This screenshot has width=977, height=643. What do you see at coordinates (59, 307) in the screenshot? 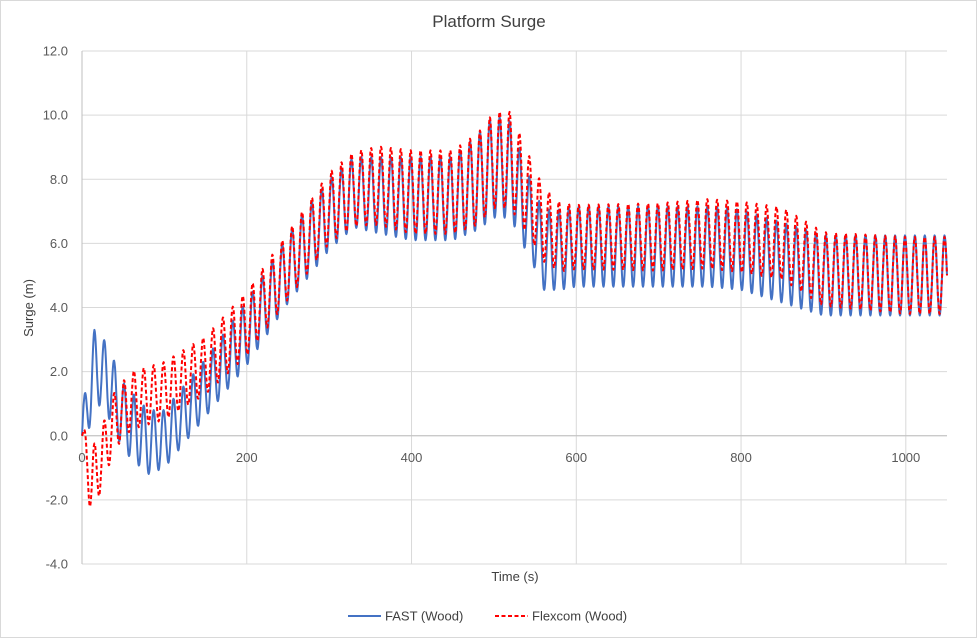
I see `y-tick-label: 4.0` at bounding box center [59, 307].